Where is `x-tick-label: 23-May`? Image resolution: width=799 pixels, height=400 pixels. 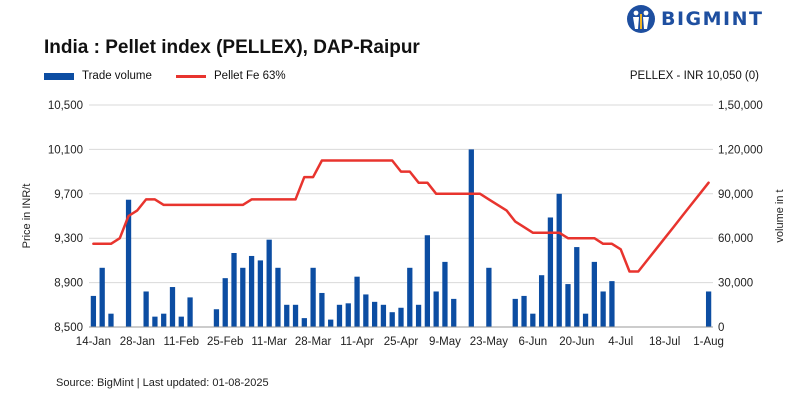 x-tick-label: 23-May is located at coordinates (489, 342).